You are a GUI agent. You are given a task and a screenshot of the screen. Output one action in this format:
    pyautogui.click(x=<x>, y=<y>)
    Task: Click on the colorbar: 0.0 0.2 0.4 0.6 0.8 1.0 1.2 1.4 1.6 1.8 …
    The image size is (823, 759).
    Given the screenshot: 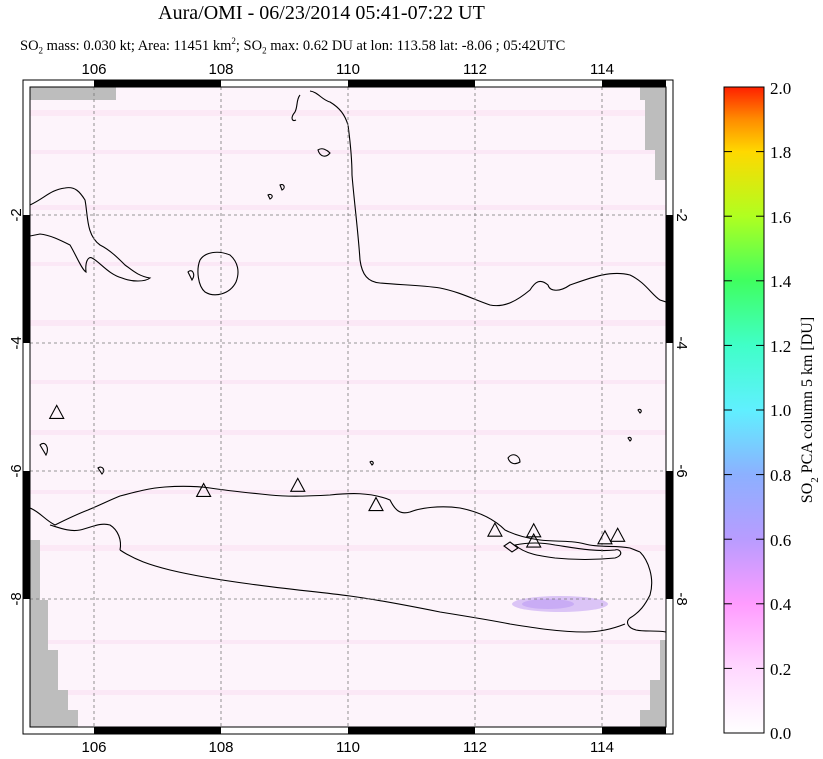 What is the action you would take?
    pyautogui.click(x=772, y=411)
    